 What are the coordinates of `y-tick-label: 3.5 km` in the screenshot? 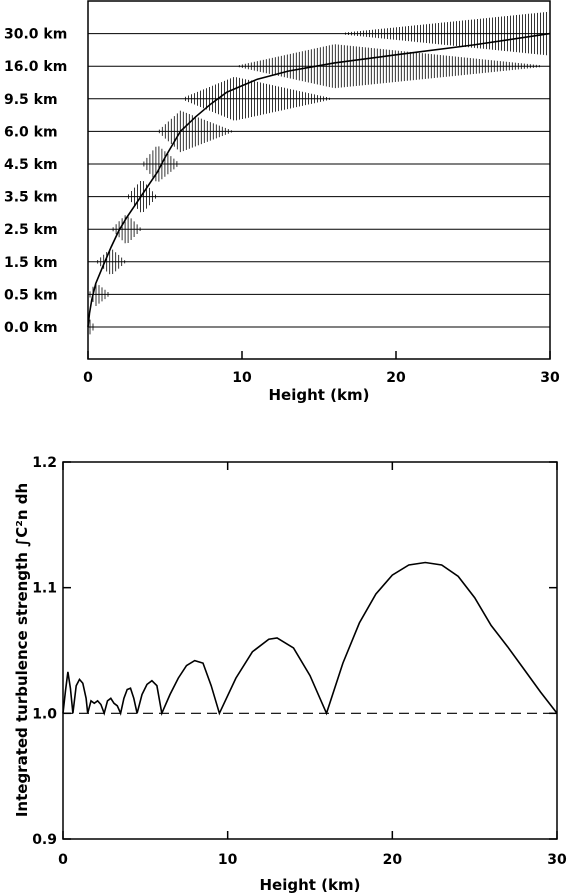 It's located at (31, 198).